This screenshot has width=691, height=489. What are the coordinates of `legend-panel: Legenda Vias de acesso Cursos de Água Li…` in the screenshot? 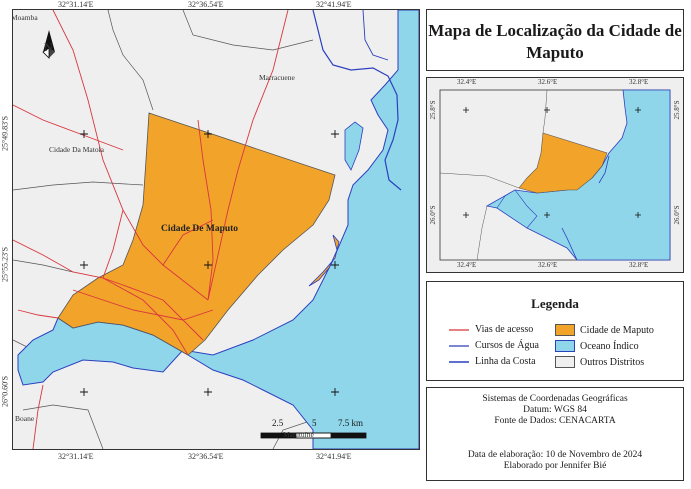 It's located at (555, 331).